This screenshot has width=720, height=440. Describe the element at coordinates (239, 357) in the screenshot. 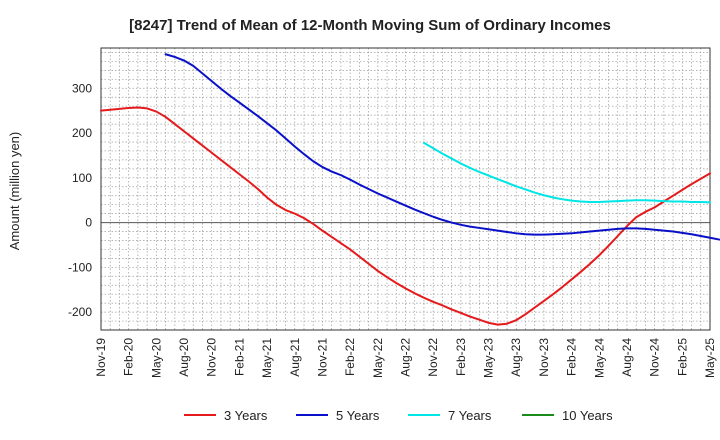

I see `x-tick-label: Feb-21` at that location.